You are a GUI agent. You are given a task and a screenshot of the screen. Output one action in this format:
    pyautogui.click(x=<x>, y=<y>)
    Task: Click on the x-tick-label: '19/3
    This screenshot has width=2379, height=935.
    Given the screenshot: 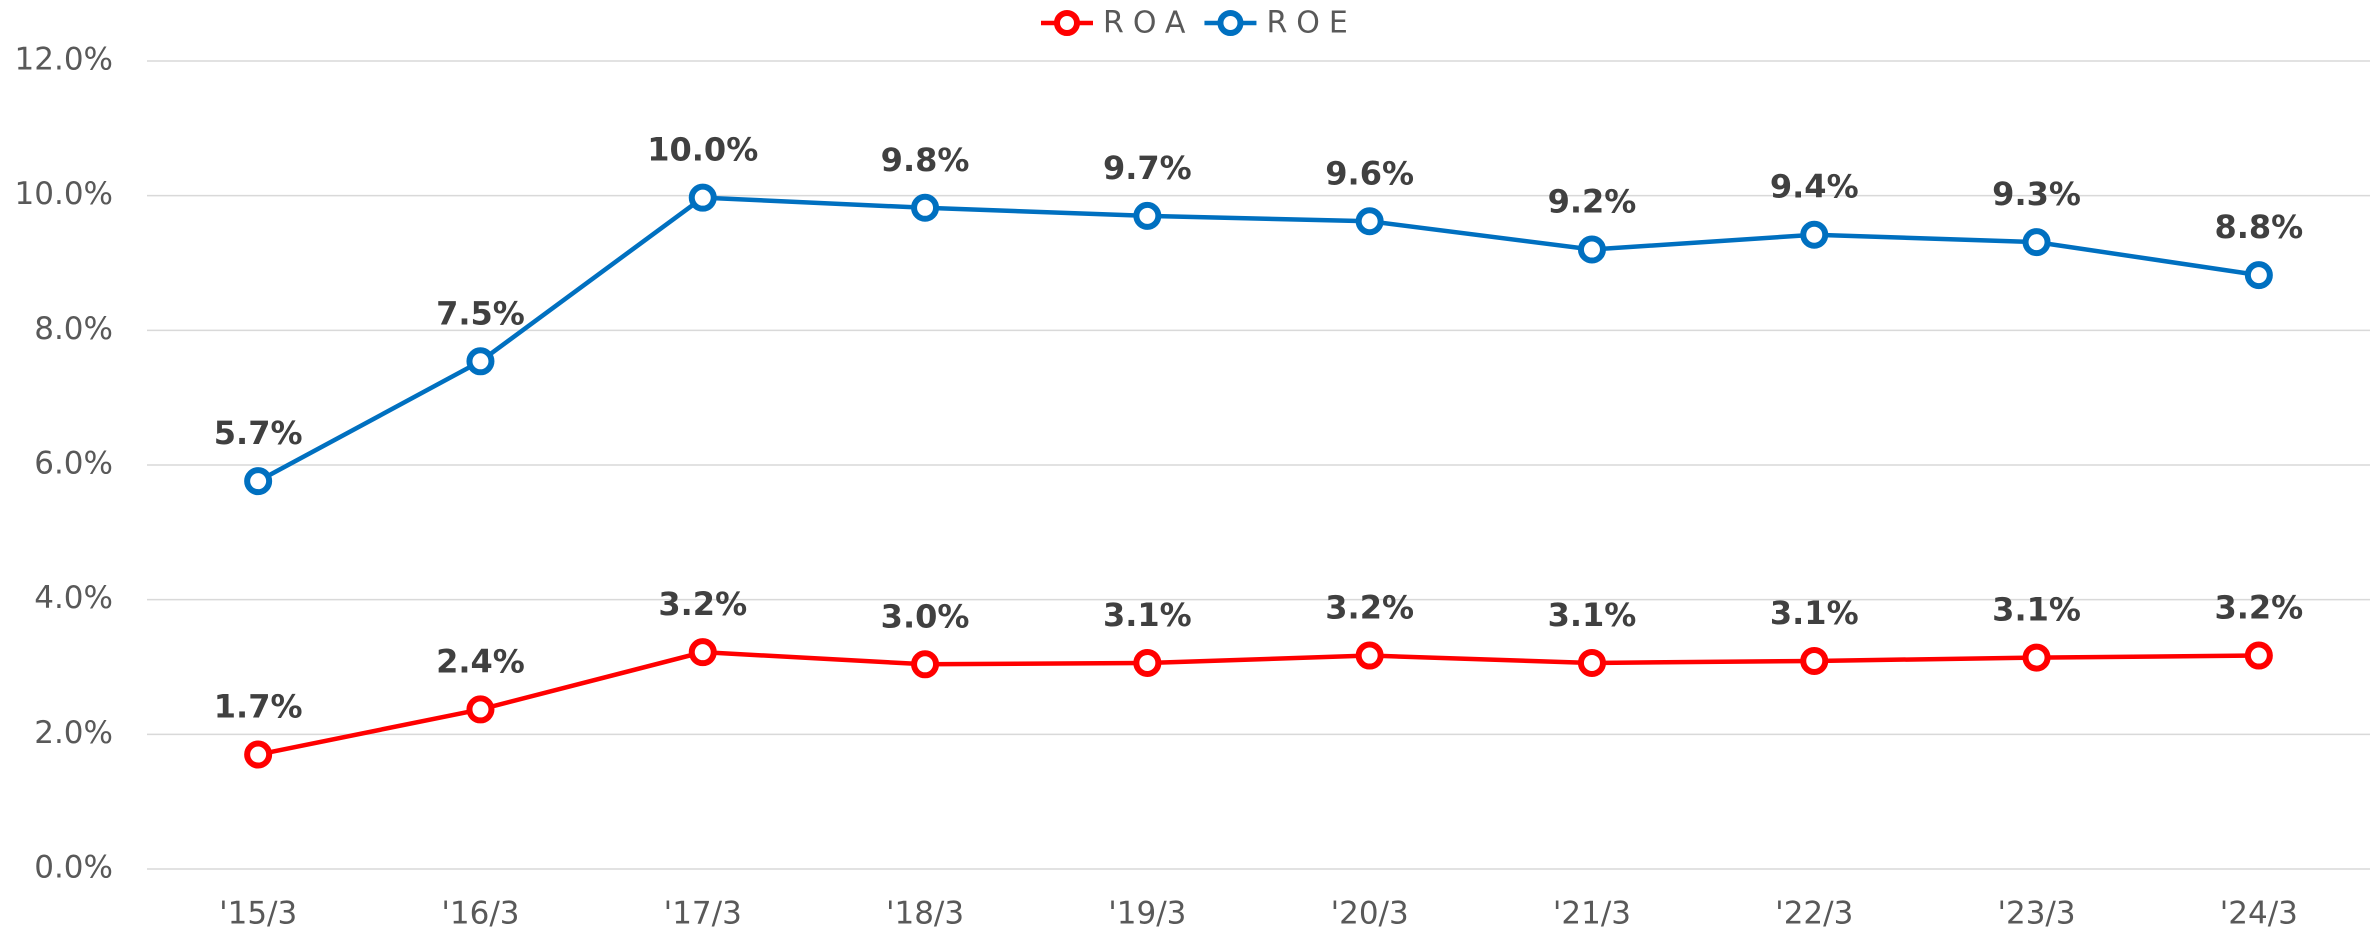 What is the action you would take?
    pyautogui.click(x=1147, y=914)
    